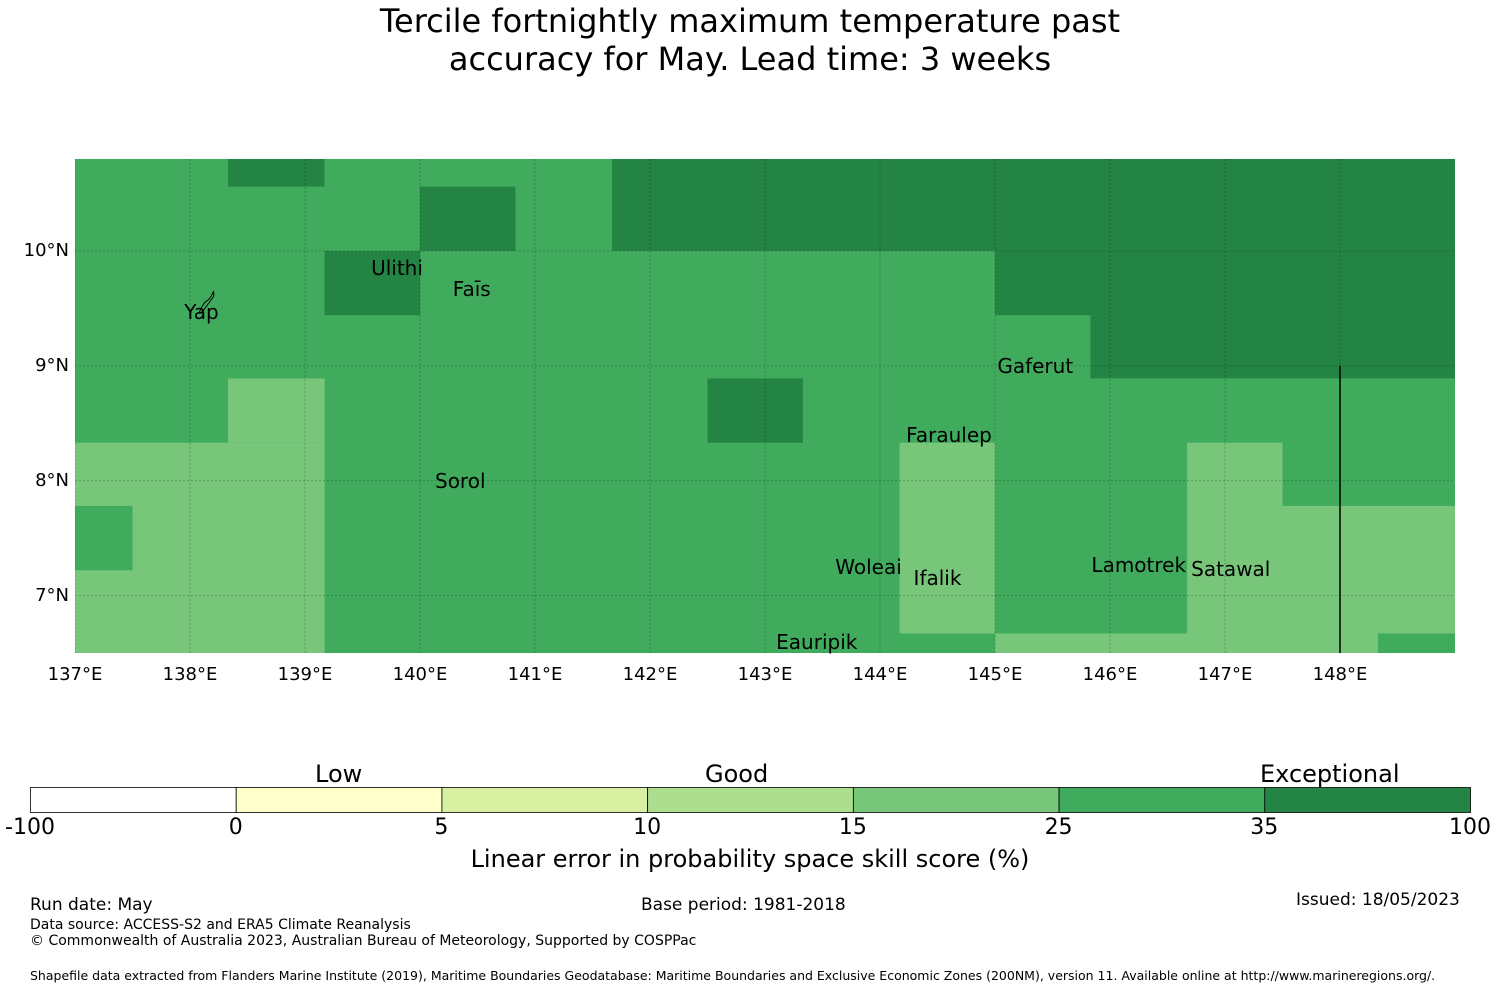 The image size is (1500, 990). I want to click on place-label: Satawal, so click(1231, 569).